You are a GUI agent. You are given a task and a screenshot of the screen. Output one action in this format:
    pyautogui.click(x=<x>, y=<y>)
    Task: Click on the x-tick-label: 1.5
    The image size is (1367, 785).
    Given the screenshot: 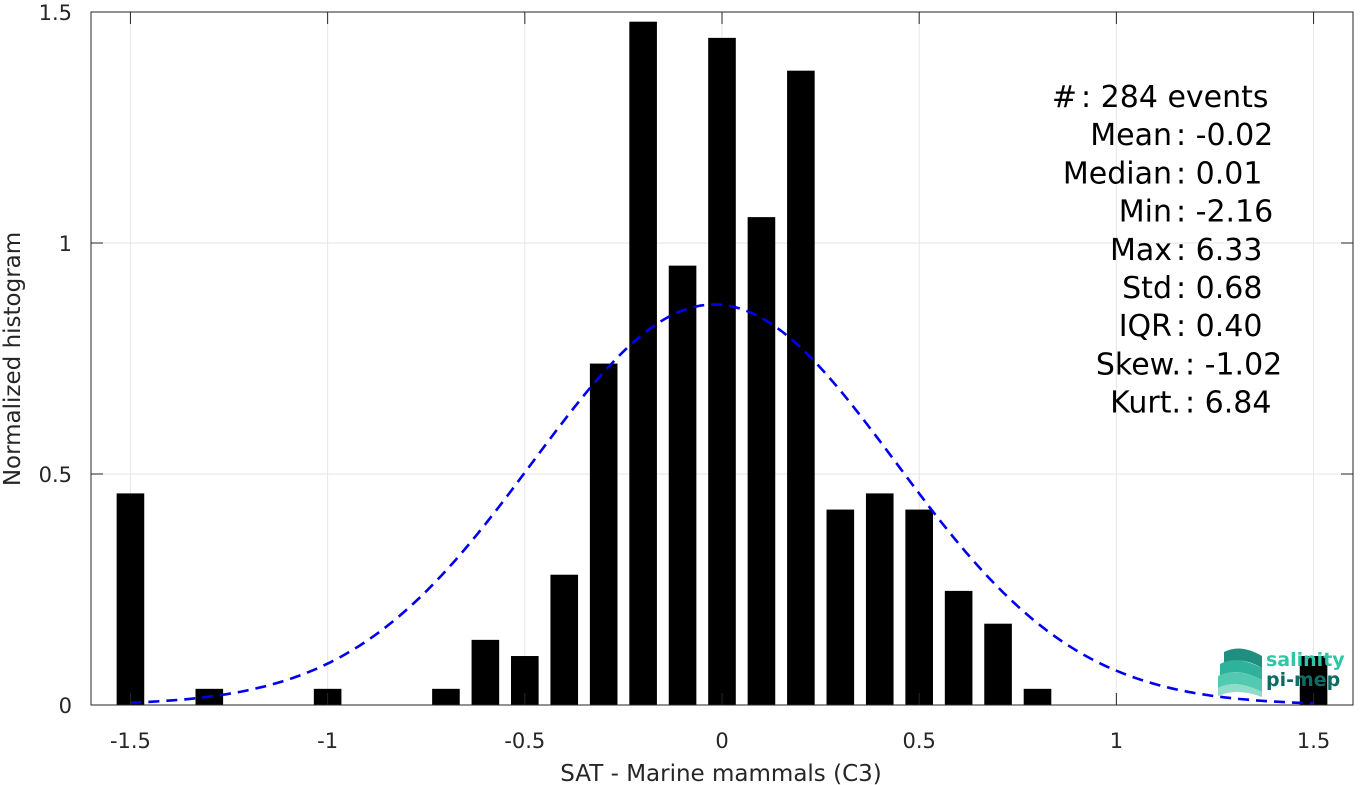 What is the action you would take?
    pyautogui.click(x=1313, y=741)
    